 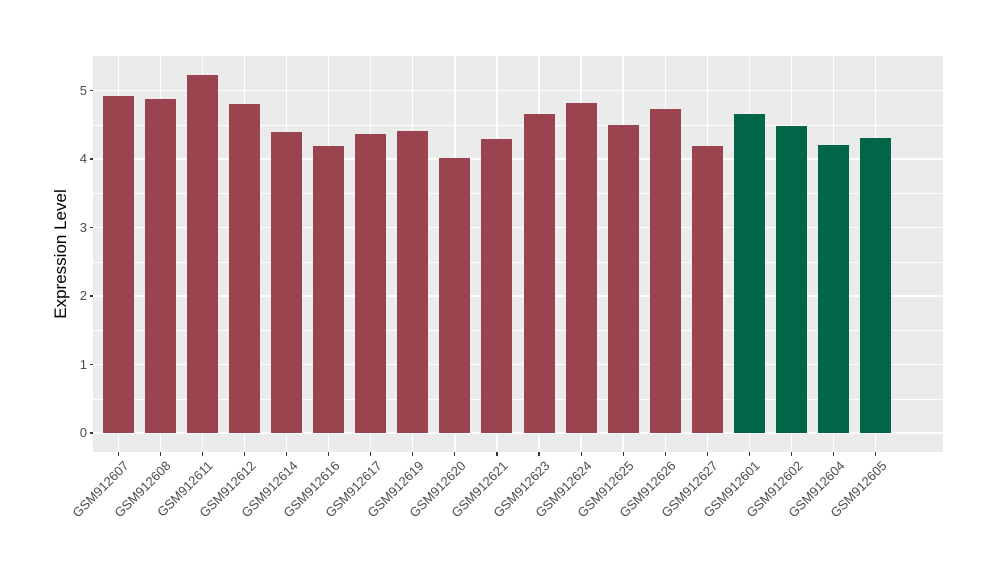 What do you see at coordinates (665, 270) in the screenshot?
I see `bar-GSM912626` at bounding box center [665, 270].